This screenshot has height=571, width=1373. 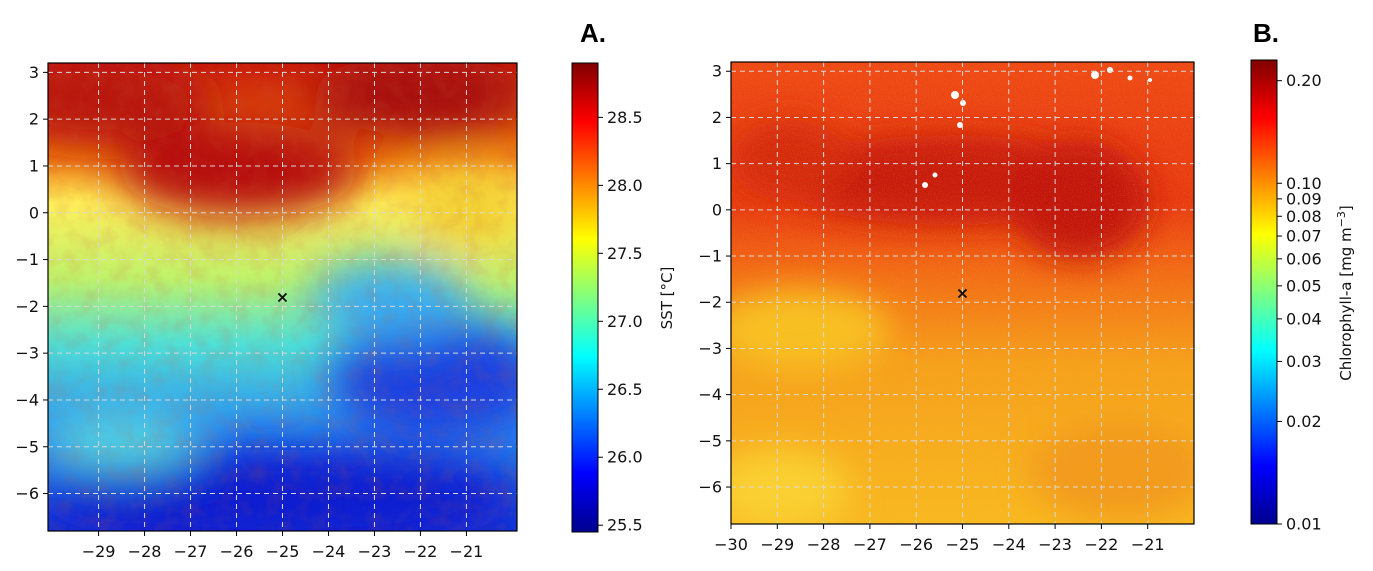 What do you see at coordinates (1304, 524) in the screenshot?
I see `colorbar-tick-label: 0.01` at bounding box center [1304, 524].